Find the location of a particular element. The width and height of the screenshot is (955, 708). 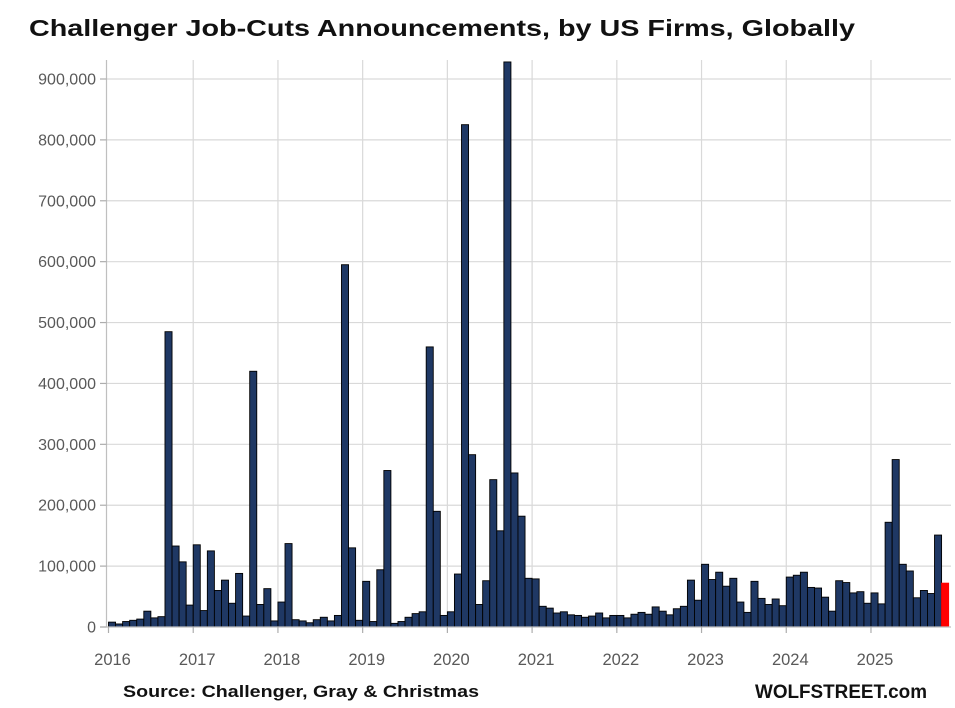

x-year-label: 2020 is located at coordinates (451, 660).